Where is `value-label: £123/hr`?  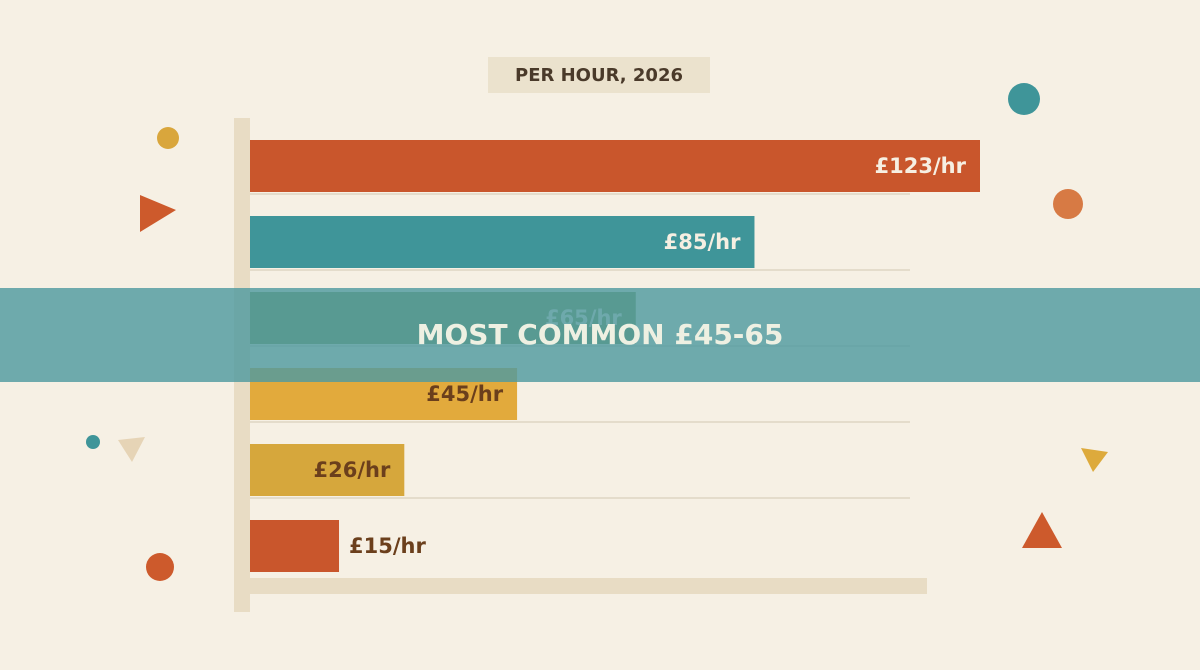
value-label: £123/hr is located at coordinates (921, 166).